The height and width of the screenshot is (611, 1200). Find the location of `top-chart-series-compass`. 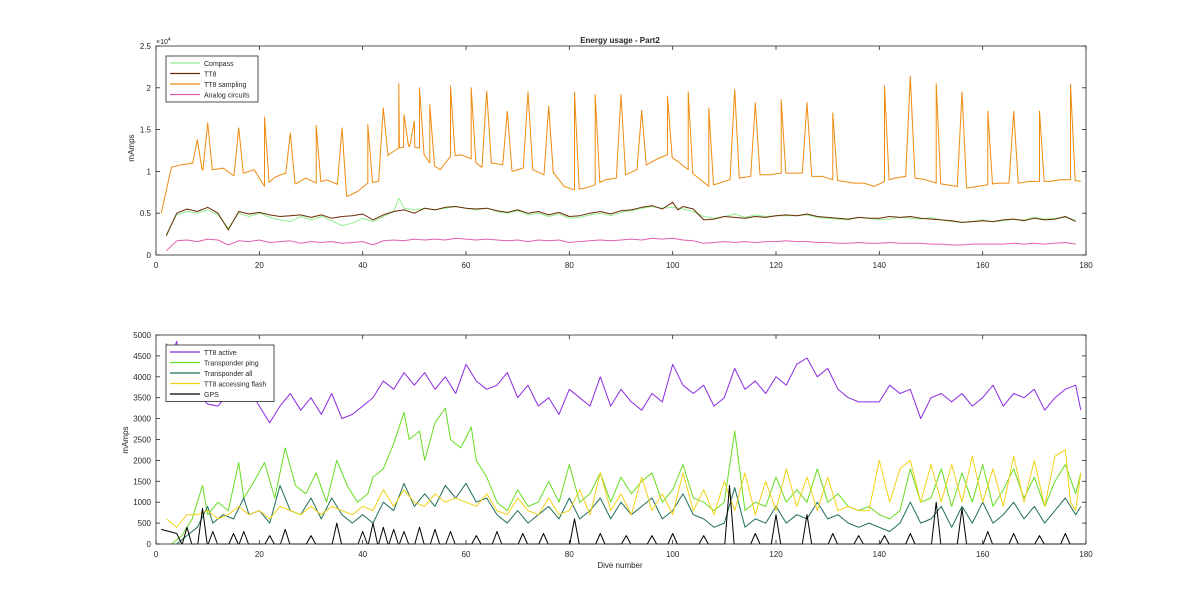

top-chart-series-compass is located at coordinates (620, 216).